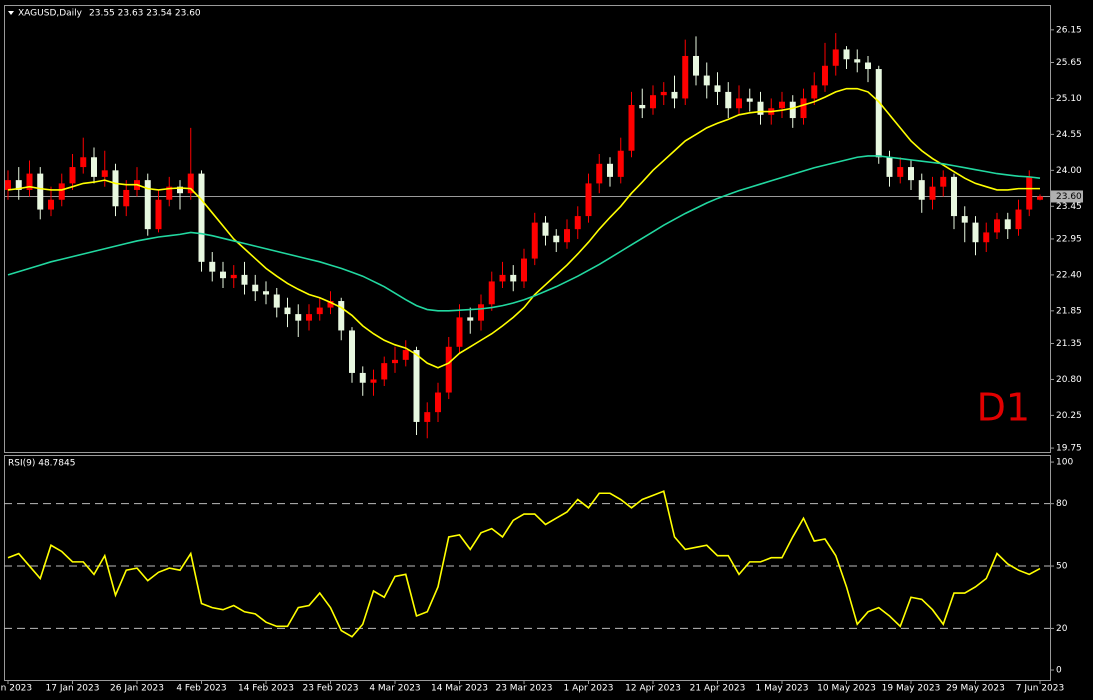  Describe the element at coordinates (11, 13) in the screenshot. I see `menu-arrow` at that location.